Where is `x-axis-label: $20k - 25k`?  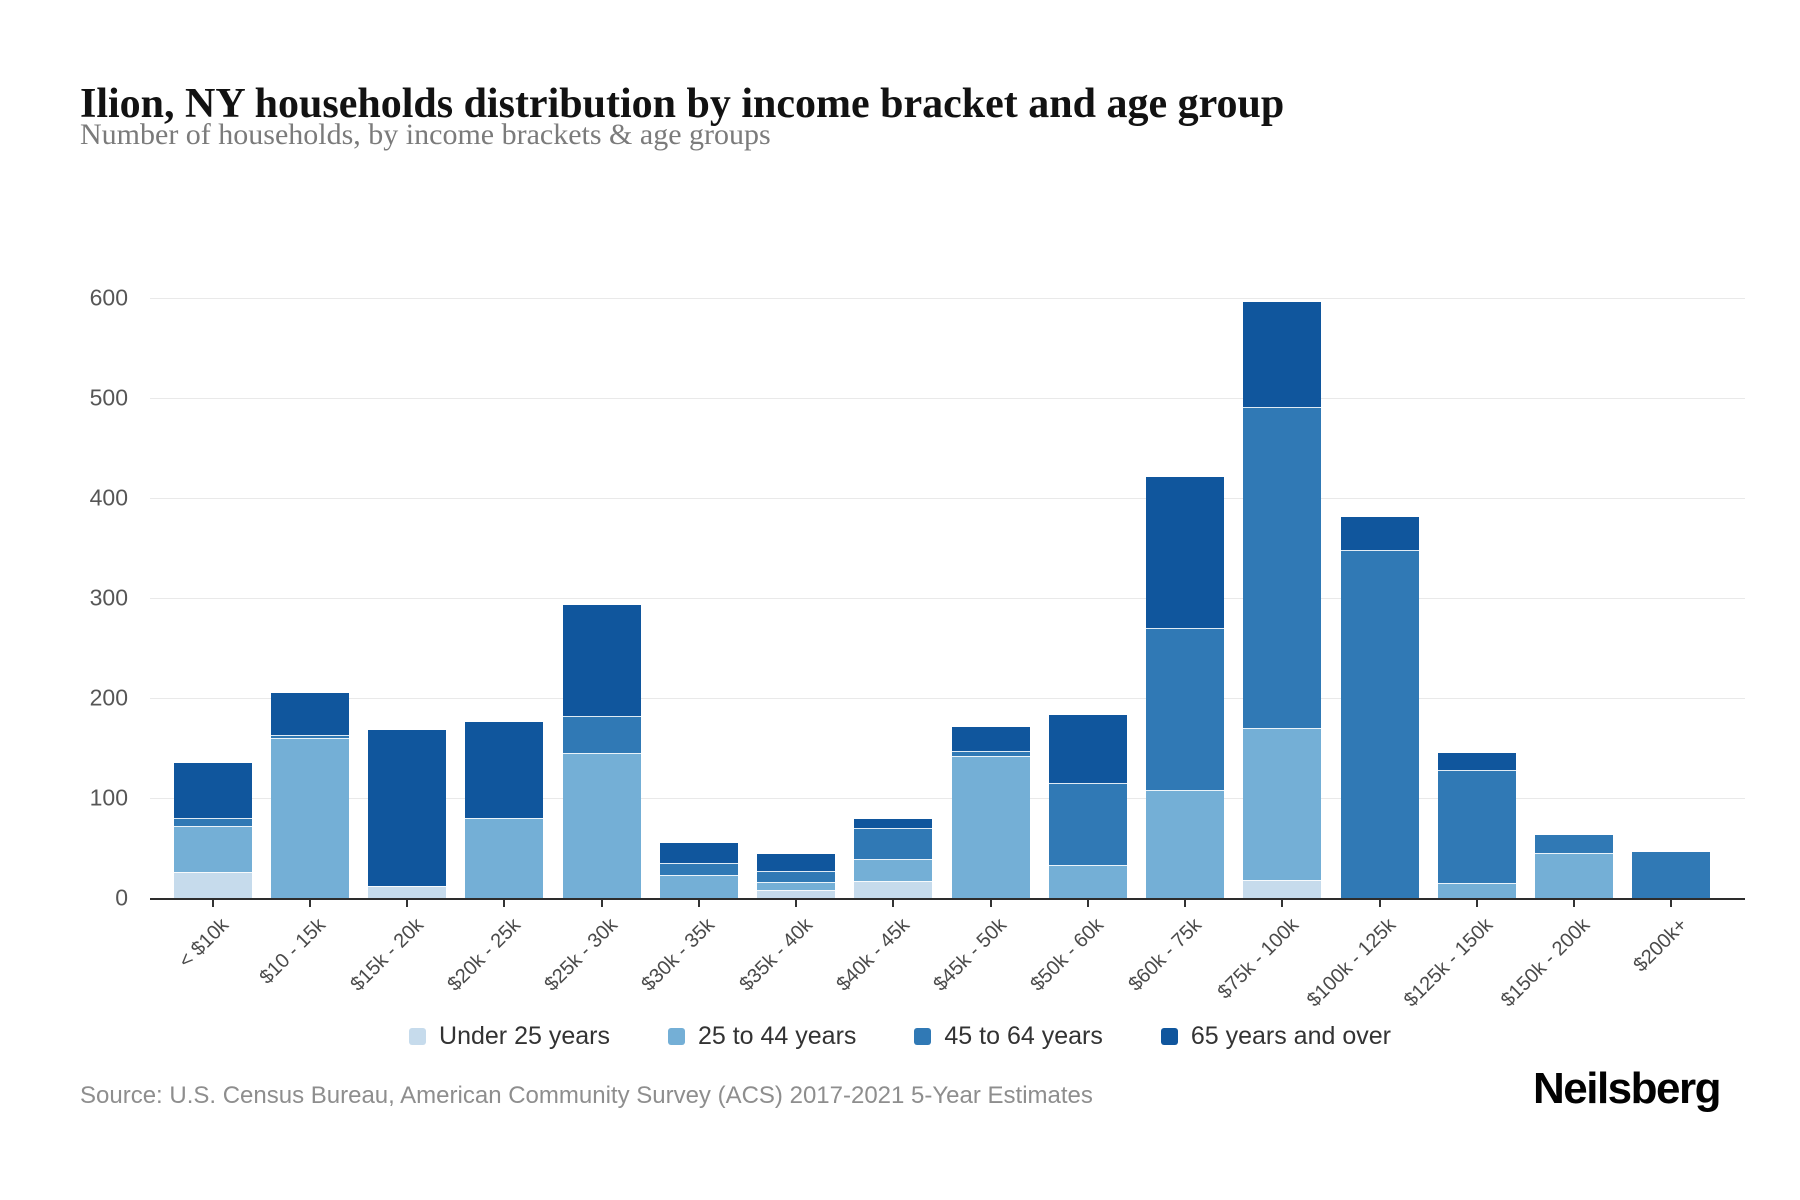
x-axis-label: $20k - 25k is located at coordinates (484, 955).